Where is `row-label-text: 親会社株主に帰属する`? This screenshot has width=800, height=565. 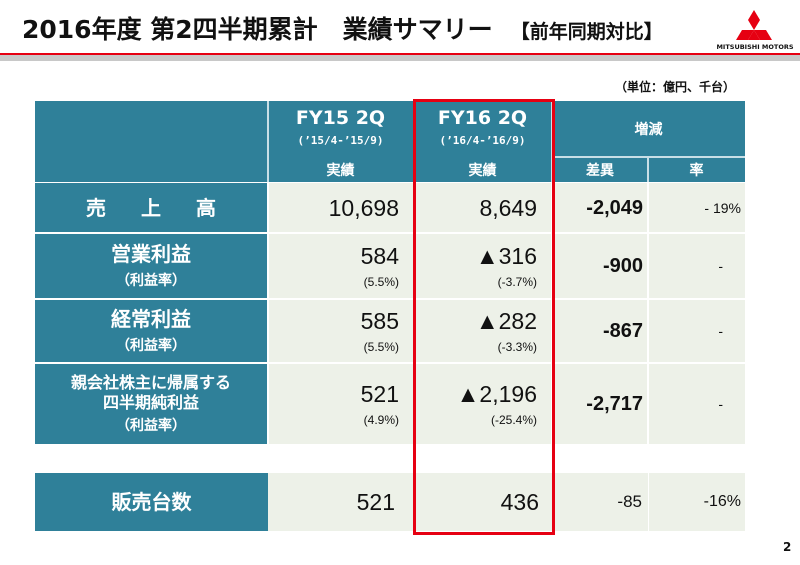
row-label-text: 親会社株主に帰属する is located at coordinates (150, 382).